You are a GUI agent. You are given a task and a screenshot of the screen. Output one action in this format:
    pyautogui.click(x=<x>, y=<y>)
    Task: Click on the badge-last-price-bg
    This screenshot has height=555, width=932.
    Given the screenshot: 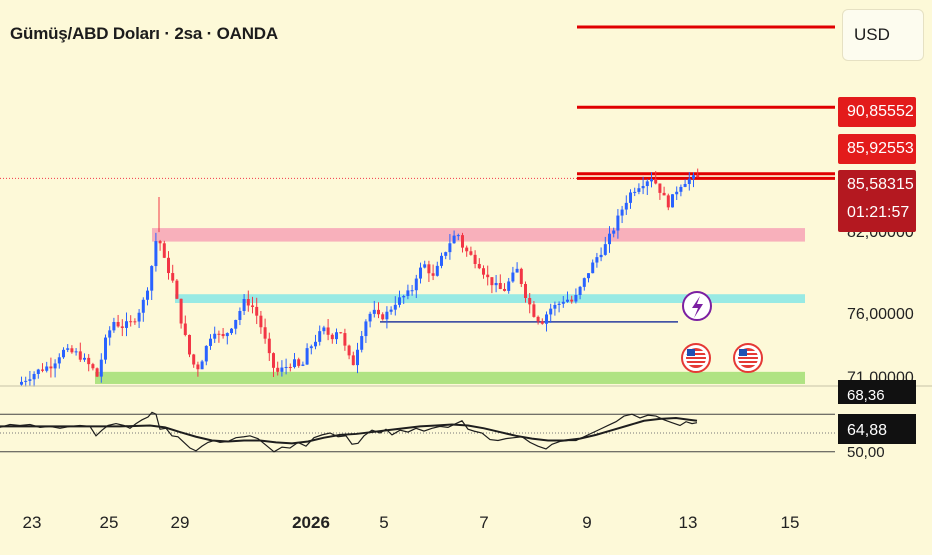 What is the action you would take?
    pyautogui.click(x=877, y=201)
    